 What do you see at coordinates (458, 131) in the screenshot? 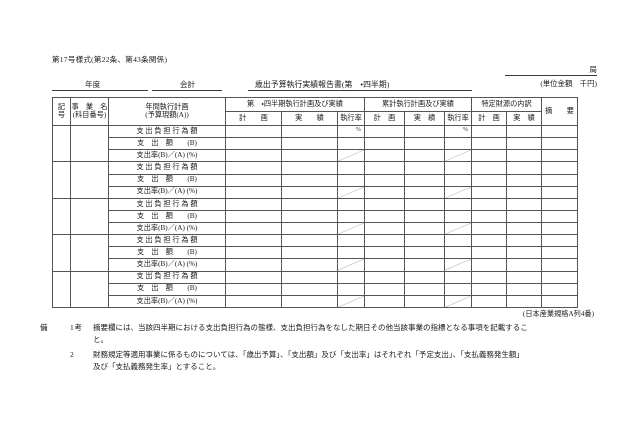
I see `cell-cumulative-exec-rate: %` at bounding box center [458, 131].